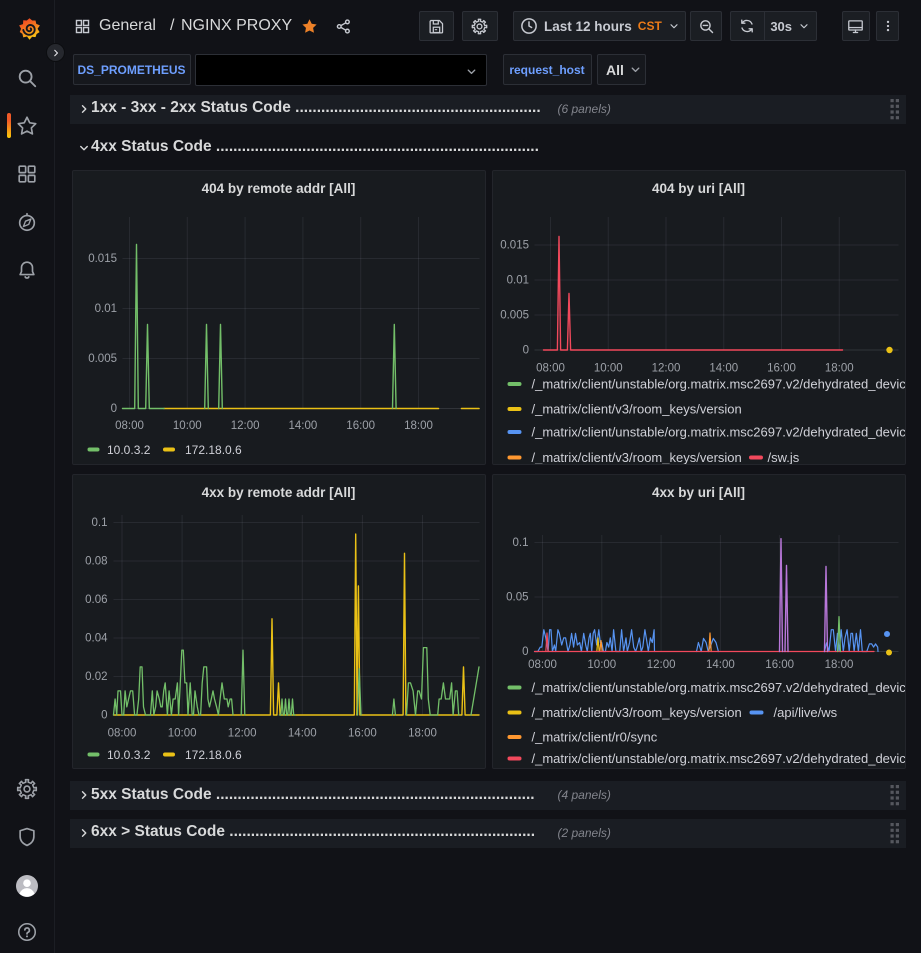  Describe the element at coordinates (96, 561) in the screenshot. I see `svg-text: 0.08` at that location.